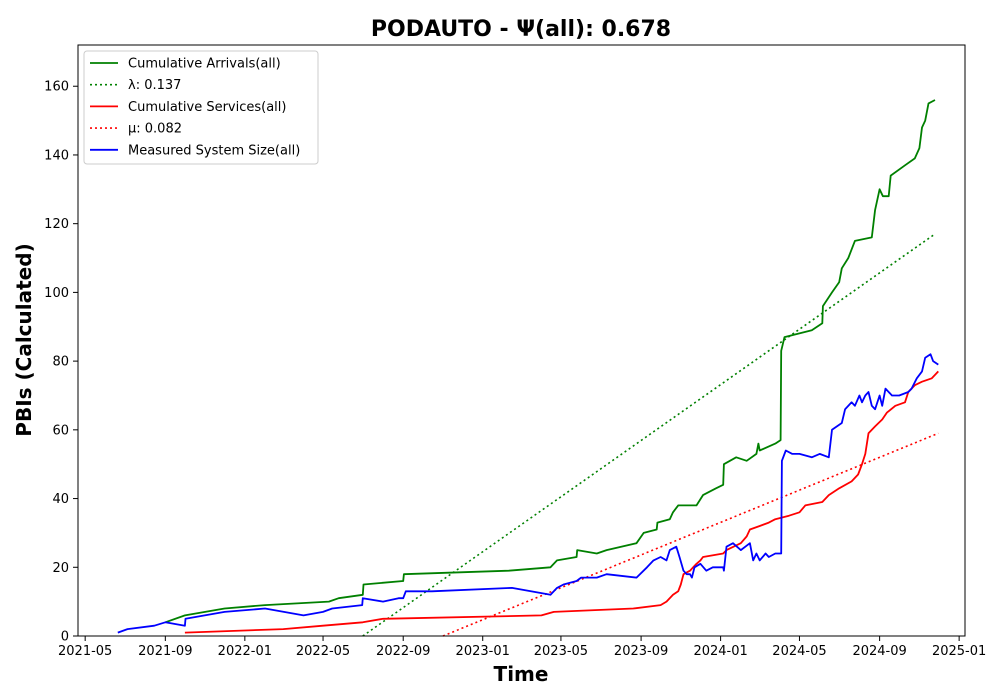  Describe the element at coordinates (245, 651) in the screenshot. I see `x-tick-label: 2022-01` at that location.